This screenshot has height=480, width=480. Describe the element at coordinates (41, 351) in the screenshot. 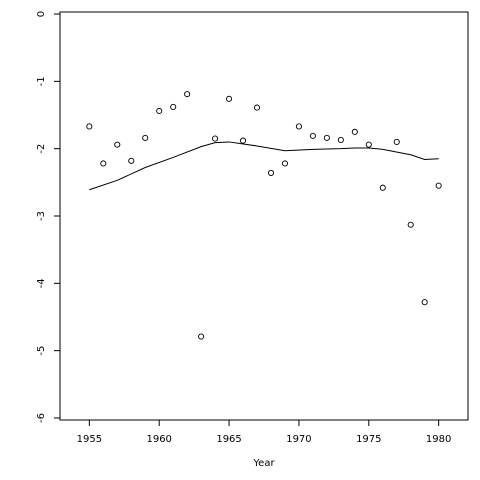

I see `y-tick-label: -5` at that location.